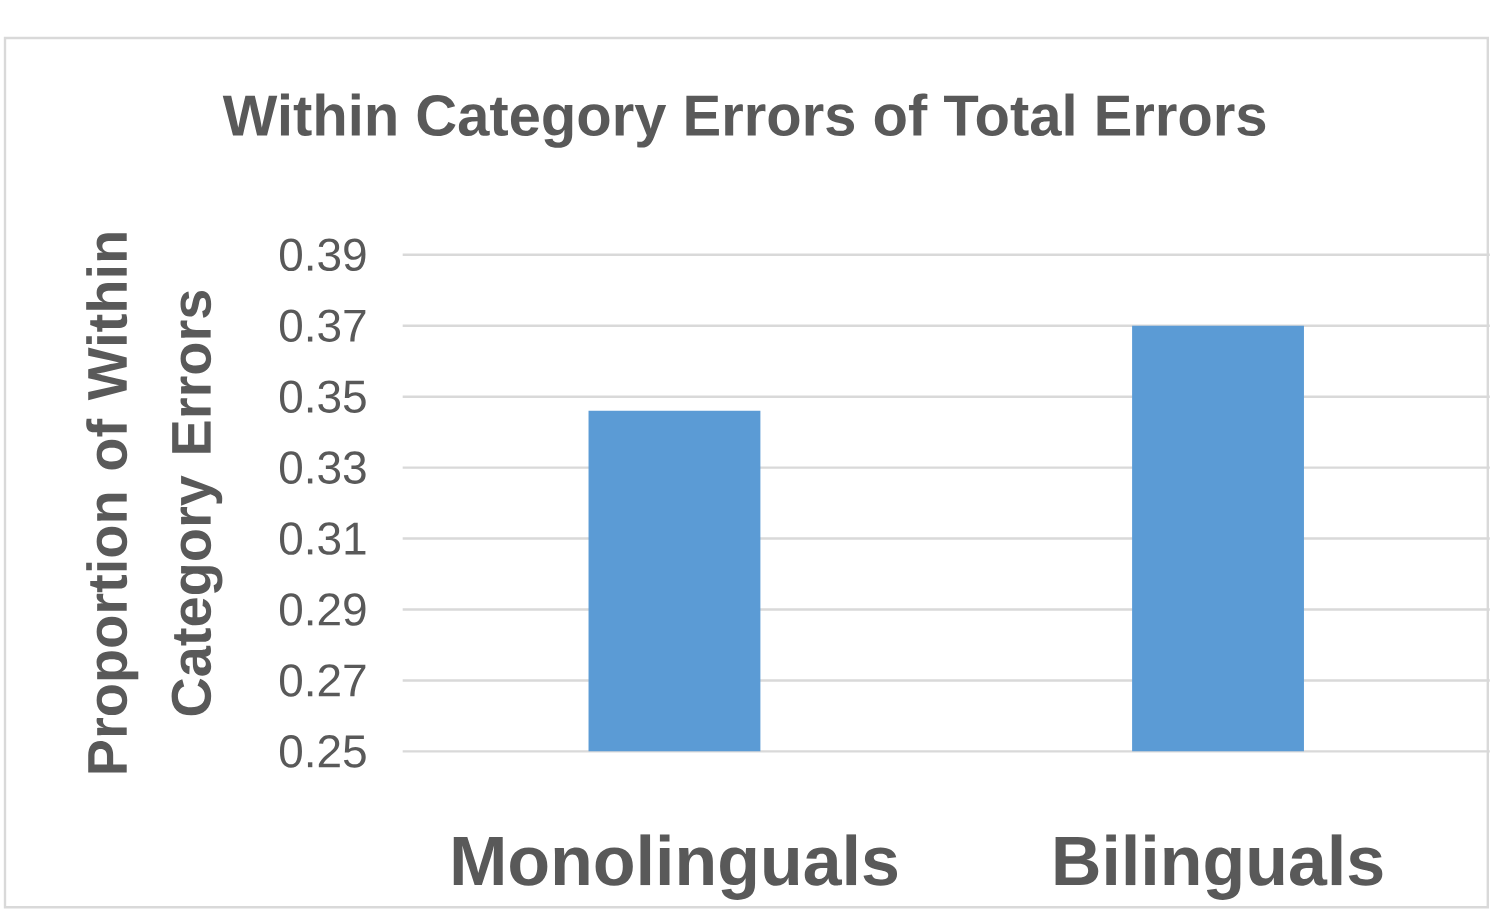 The image size is (1491, 909). Describe the element at coordinates (322, 751) in the screenshot. I see `y-tick-label: 0.25` at that location.